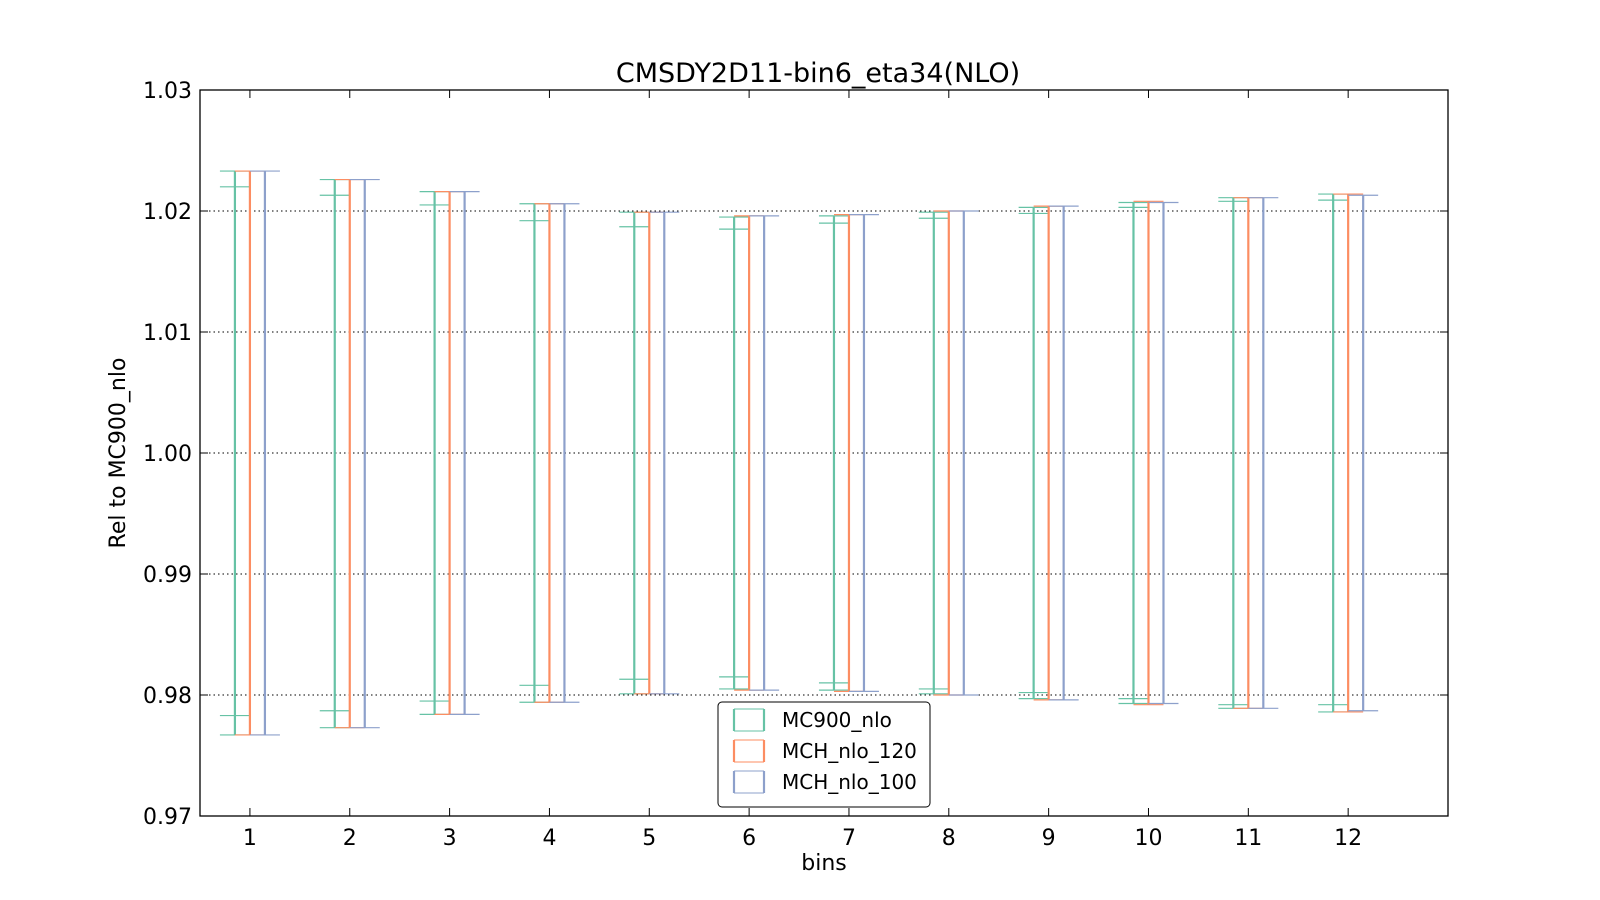  I want to click on y-tick-label: 1.02, so click(167, 212).